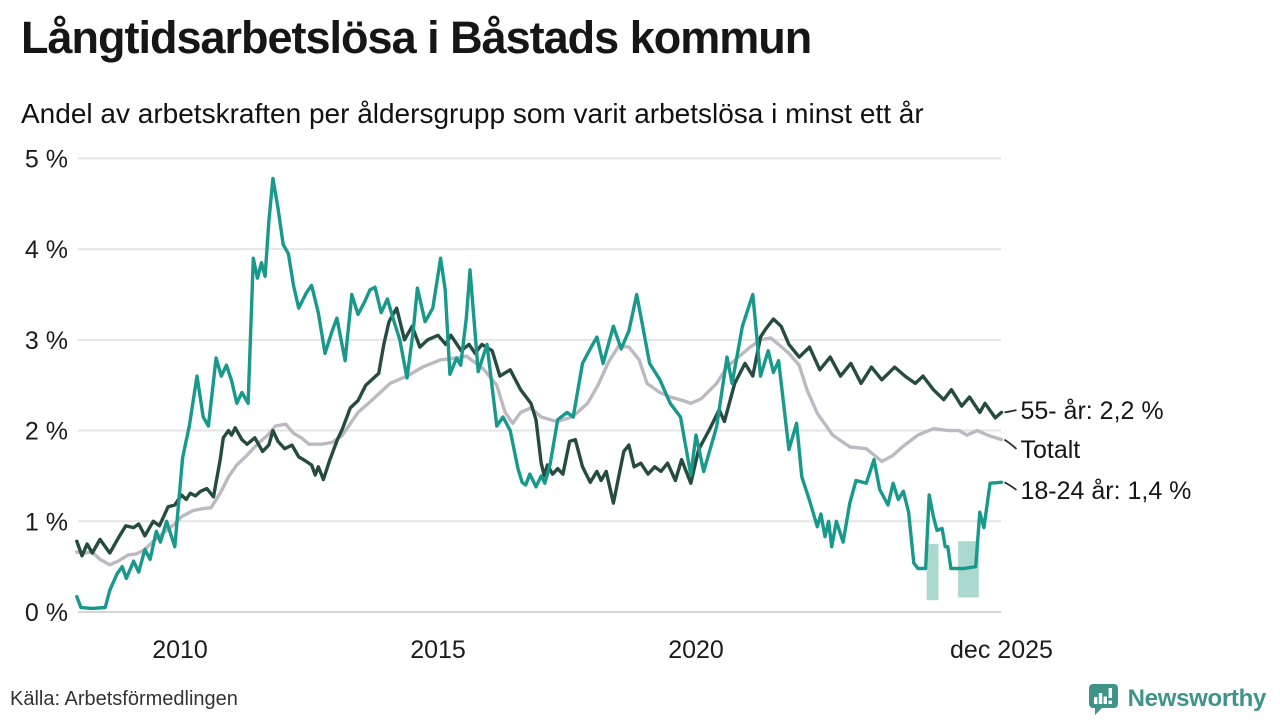  I want to click on series-end-label: 18-24 år: 1,4 %, so click(1105, 491).